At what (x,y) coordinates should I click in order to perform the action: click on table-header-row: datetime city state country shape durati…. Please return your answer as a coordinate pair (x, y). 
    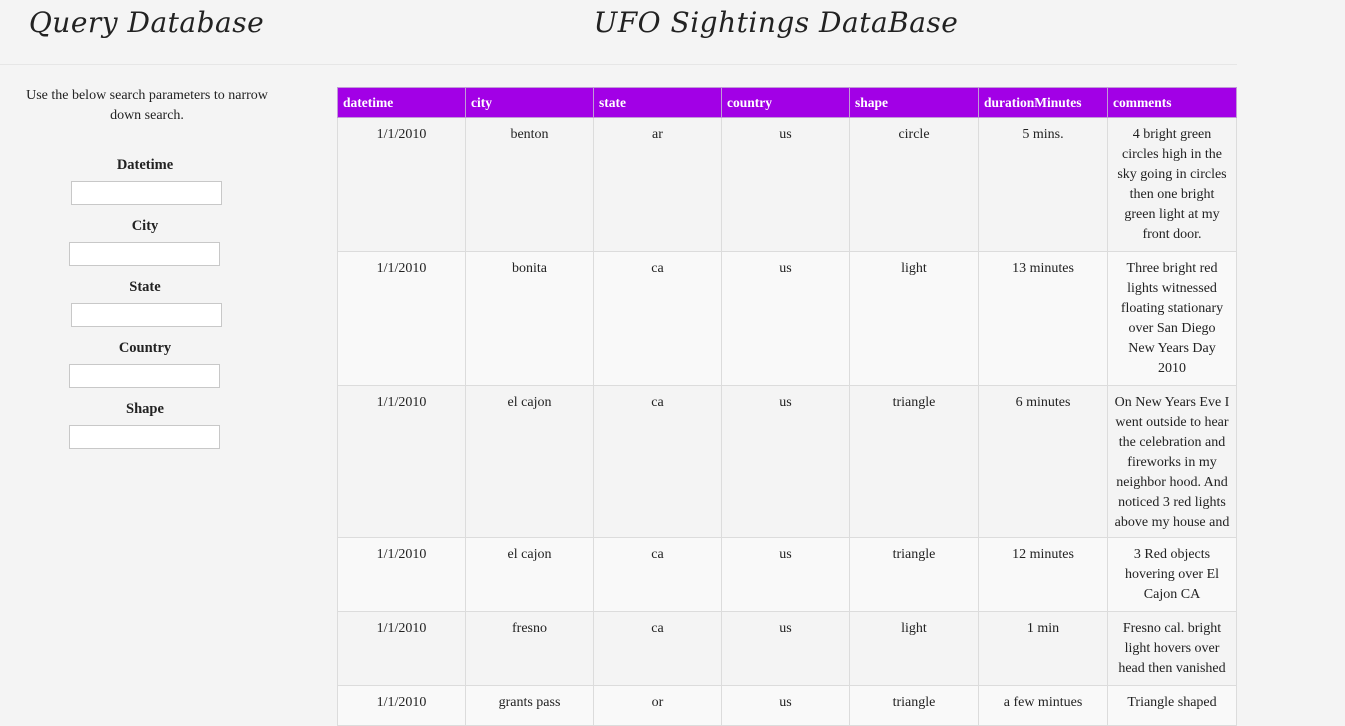
    Looking at the image, I should click on (787, 102).